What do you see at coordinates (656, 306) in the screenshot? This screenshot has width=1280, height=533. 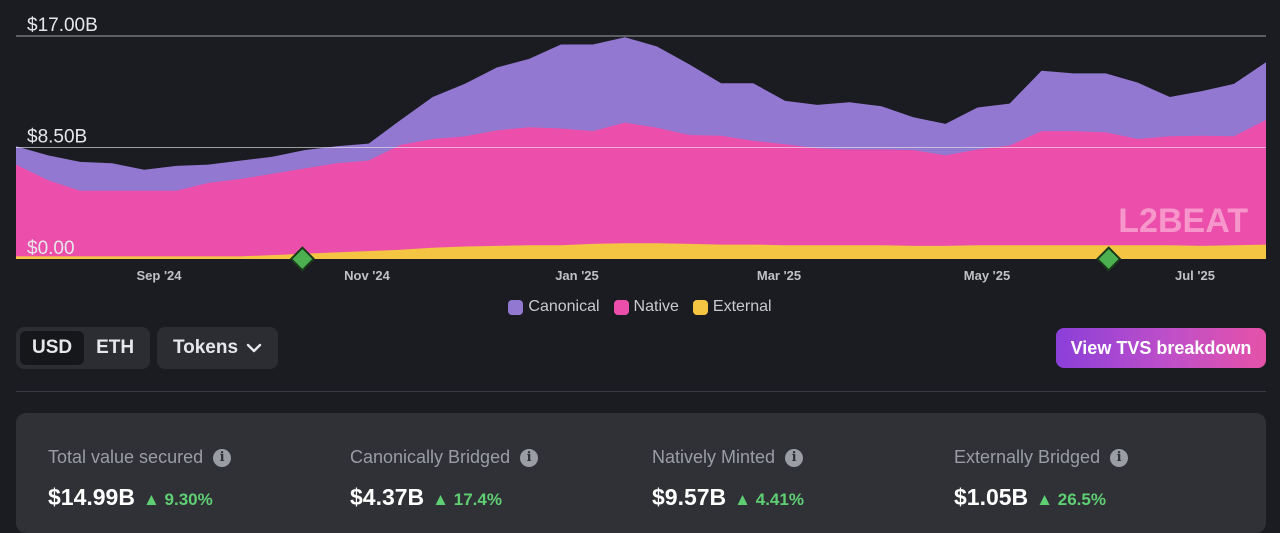 I see `legend-label-native: Native` at bounding box center [656, 306].